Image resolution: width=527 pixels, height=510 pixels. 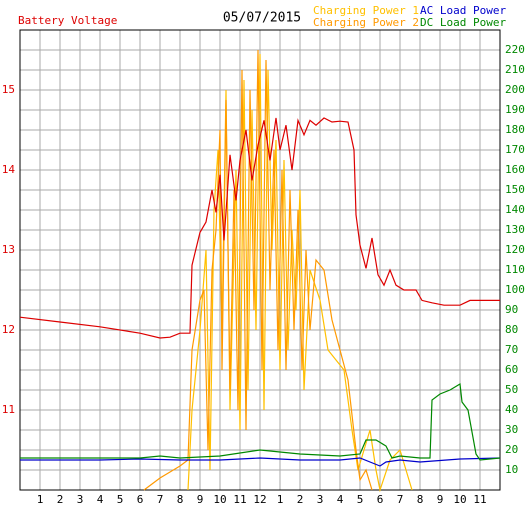 I want to click on y-axis-label: Battery Voltage, so click(x=67, y=20).